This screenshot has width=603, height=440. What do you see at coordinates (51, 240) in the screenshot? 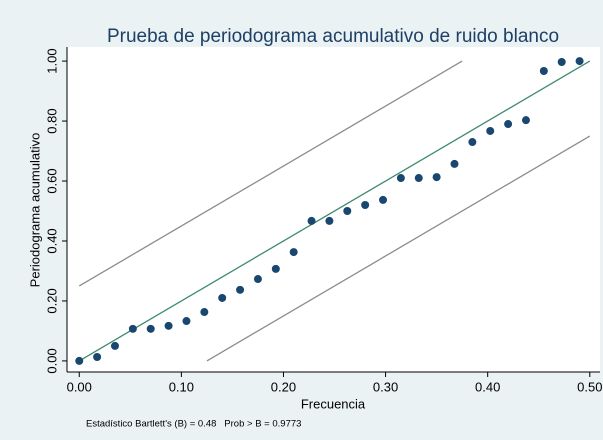
I see `y-tick-label: 0.40` at bounding box center [51, 240].